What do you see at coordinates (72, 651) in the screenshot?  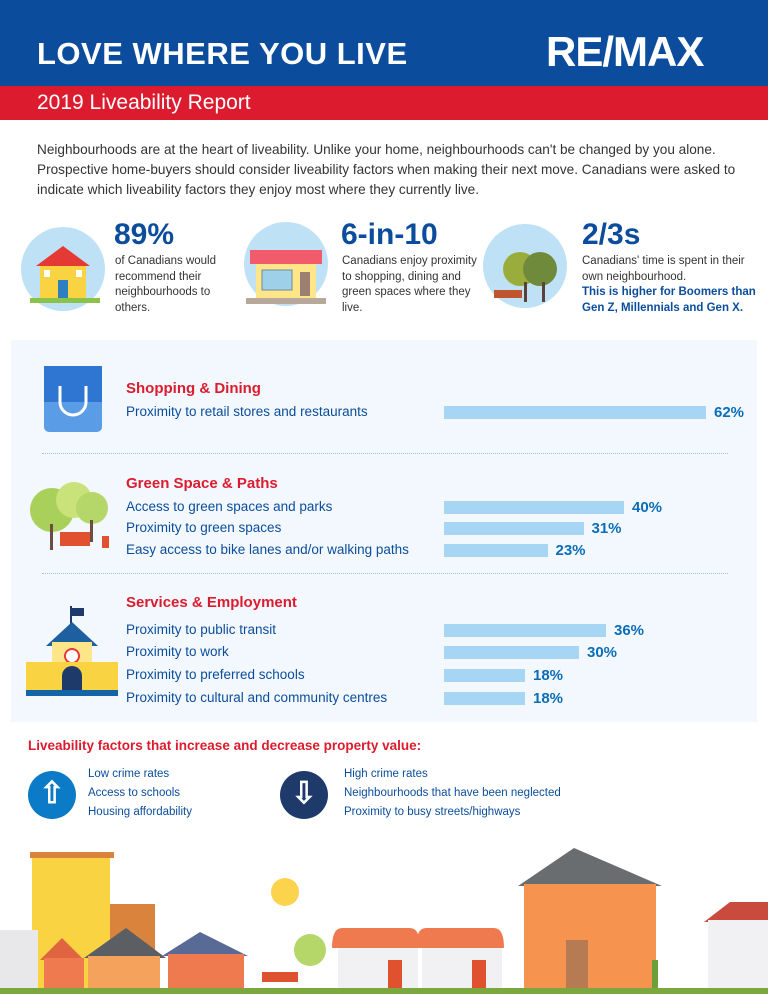 I see `school-icon` at bounding box center [72, 651].